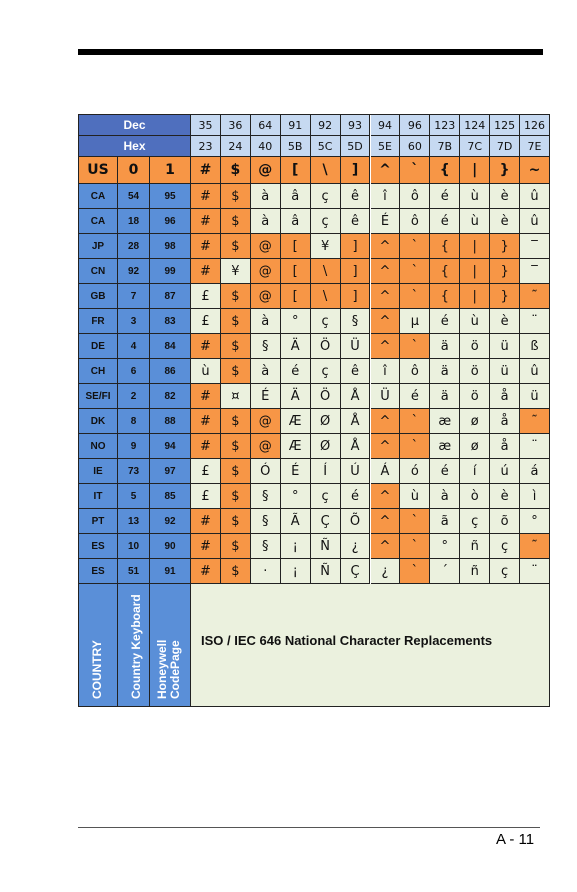 This screenshot has height=892, width=577. I want to click on char-cell: °, so click(295, 496).